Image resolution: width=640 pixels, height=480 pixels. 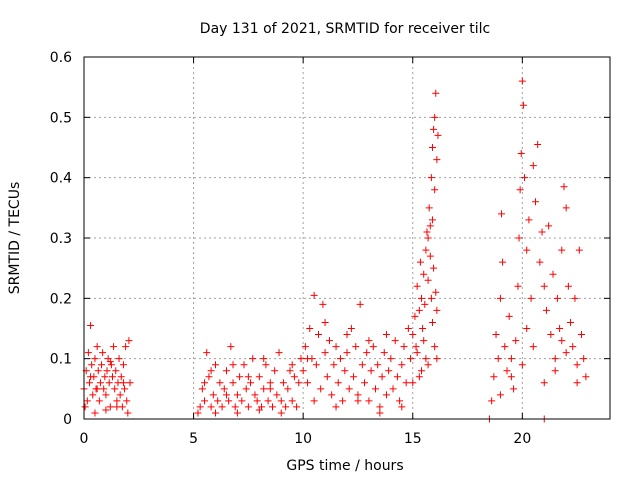 What do you see at coordinates (61, 118) in the screenshot?
I see `y-tick-label: 0.5` at bounding box center [61, 118].